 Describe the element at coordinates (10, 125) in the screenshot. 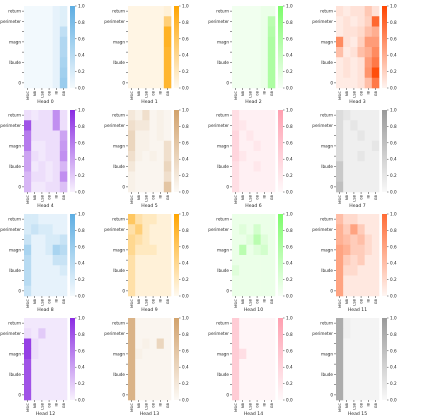

I see `y-tick-label: perimeter` at that location.